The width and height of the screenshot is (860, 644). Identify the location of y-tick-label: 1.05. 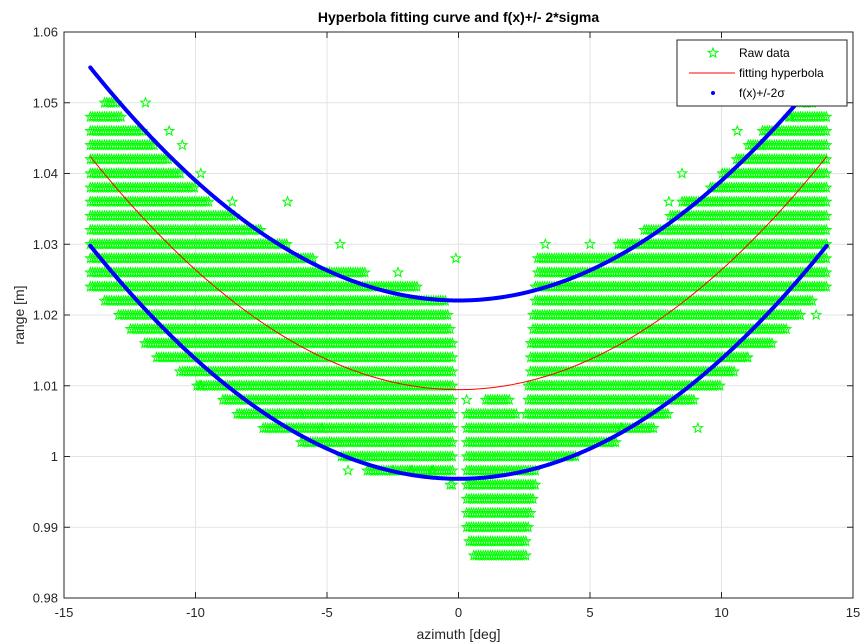
(45, 102).